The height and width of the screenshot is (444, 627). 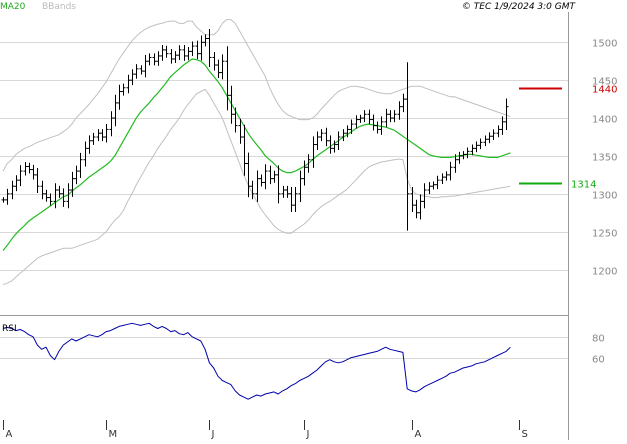 What do you see at coordinates (525, 434) in the screenshot?
I see `x-tick-label: S` at bounding box center [525, 434].